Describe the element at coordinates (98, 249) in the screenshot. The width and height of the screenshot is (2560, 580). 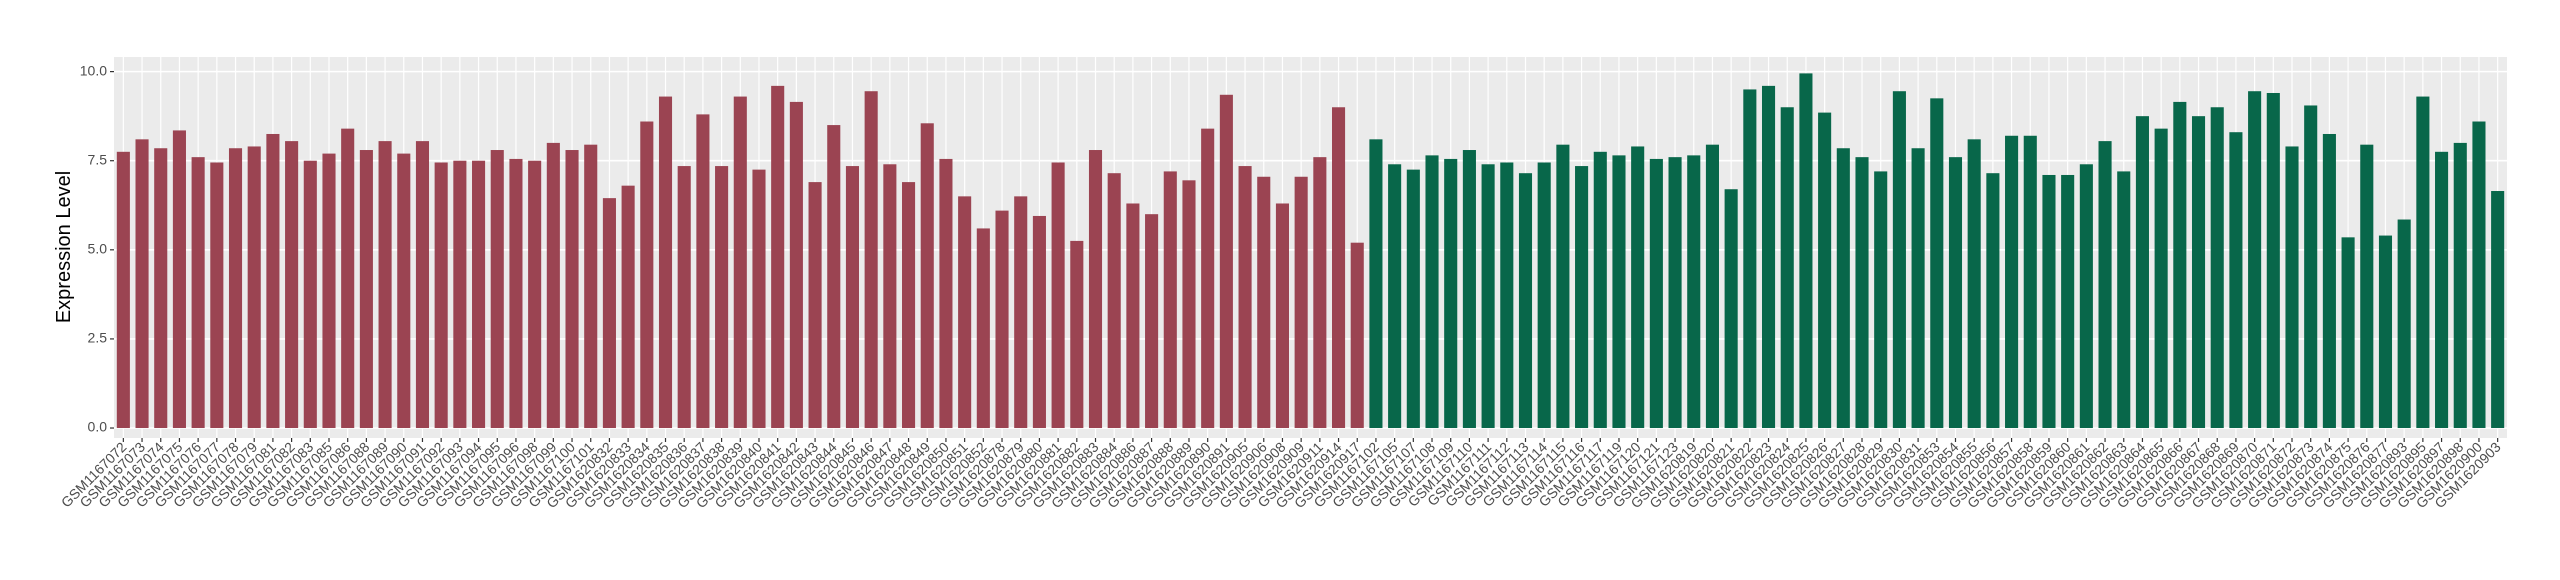
I see `y-tick-label: 5.0` at that location.